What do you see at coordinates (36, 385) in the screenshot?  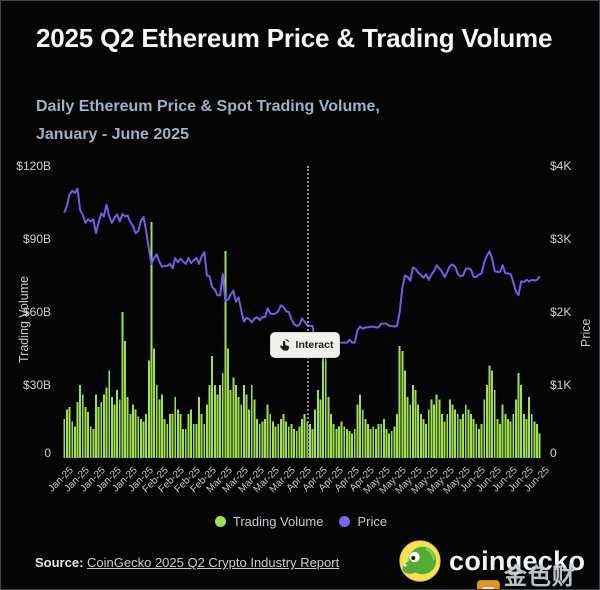 I see `left-axis-tick: $30B` at bounding box center [36, 385].